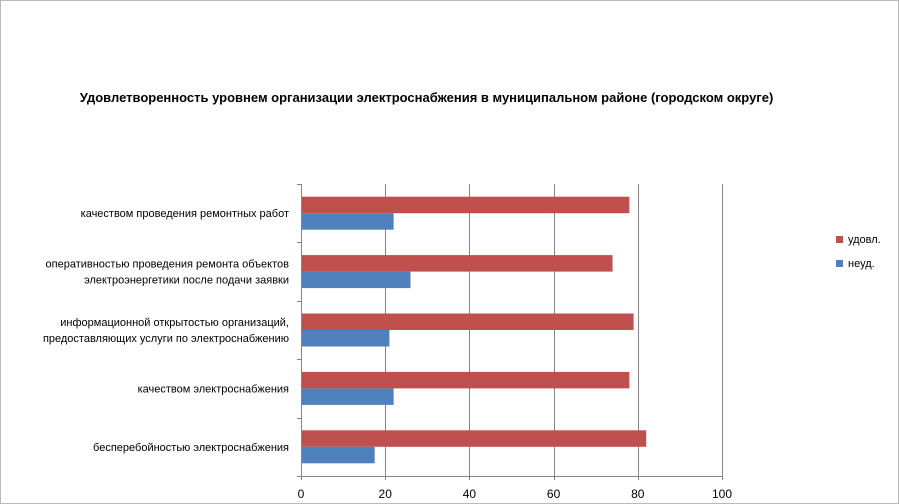  I want to click on x-tick-label: 60, so click(554, 494).